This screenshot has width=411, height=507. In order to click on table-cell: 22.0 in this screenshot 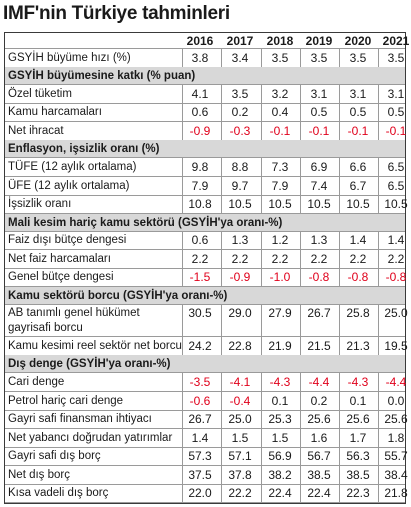, I will do `click(200, 493)`.